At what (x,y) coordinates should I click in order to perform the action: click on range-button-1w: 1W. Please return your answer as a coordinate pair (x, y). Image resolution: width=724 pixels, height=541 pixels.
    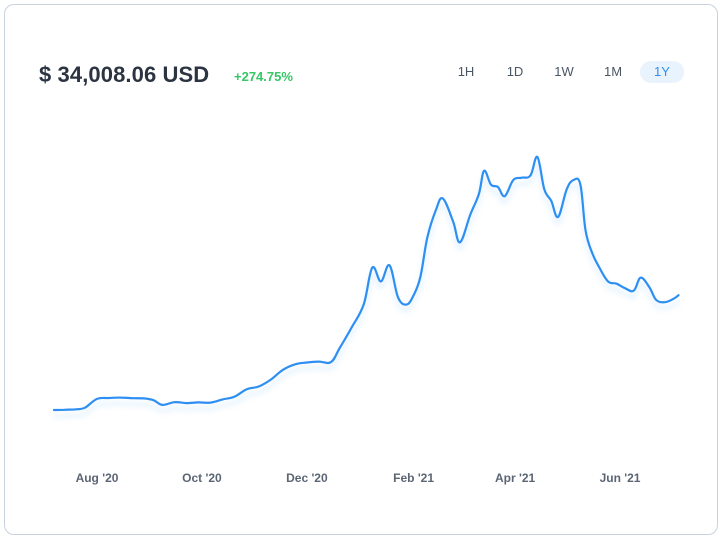
    Looking at the image, I should click on (564, 71).